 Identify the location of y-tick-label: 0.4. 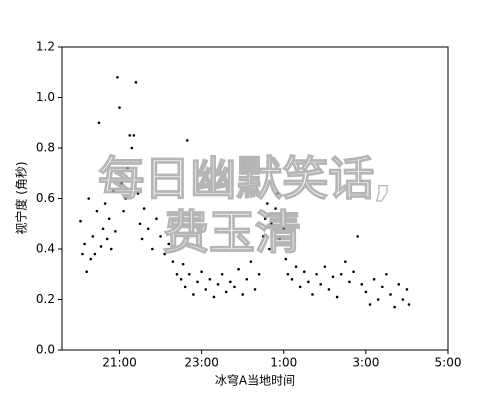
(45, 249).